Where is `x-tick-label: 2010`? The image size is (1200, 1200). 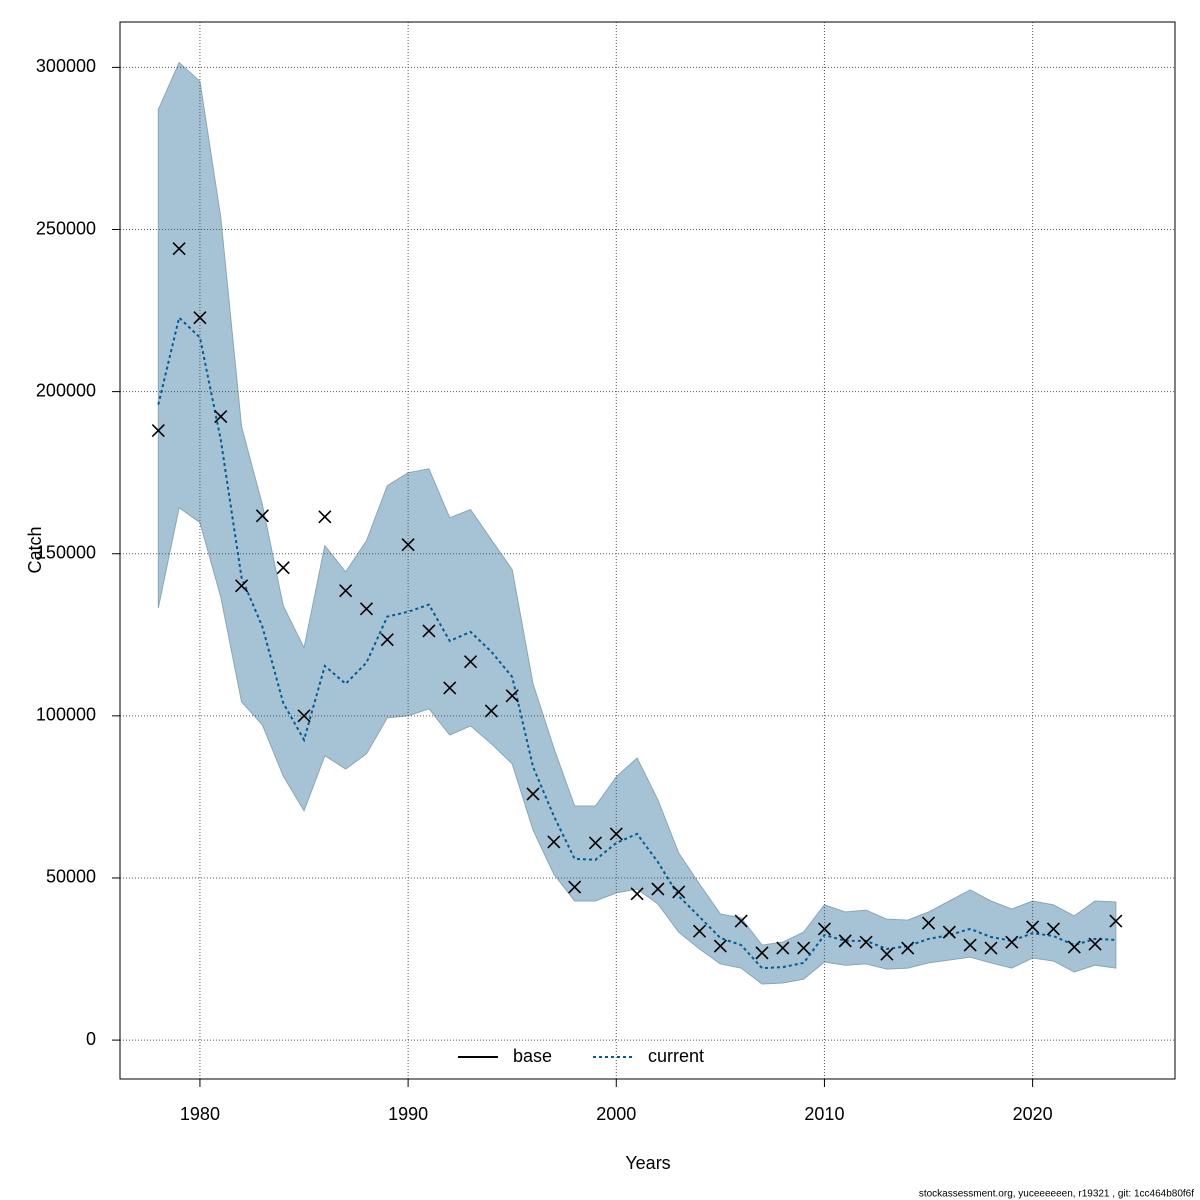
x-tick-label: 2010 is located at coordinates (824, 1114).